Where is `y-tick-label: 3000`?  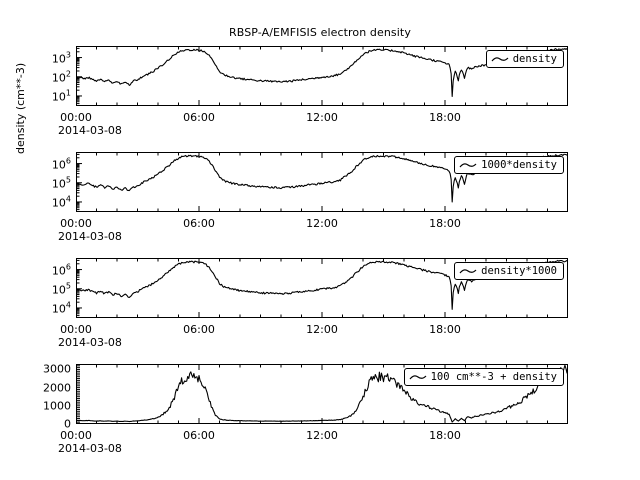 y-tick-label: 3000 is located at coordinates (57, 369).